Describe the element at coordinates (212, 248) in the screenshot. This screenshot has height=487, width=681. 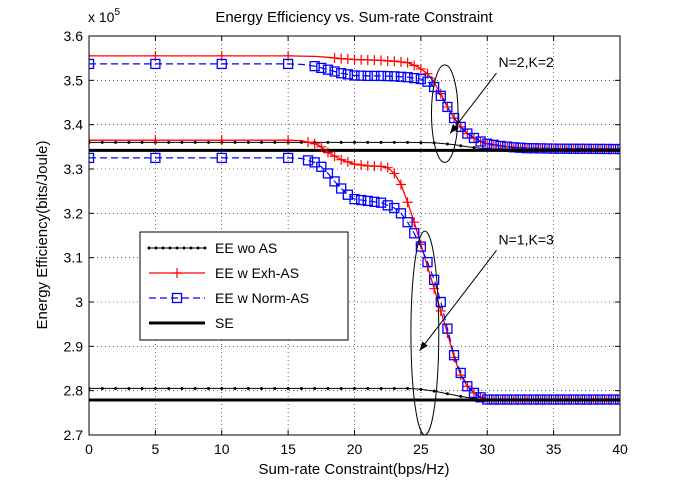
I see `legend-entry-0: EE wo AS` at that location.